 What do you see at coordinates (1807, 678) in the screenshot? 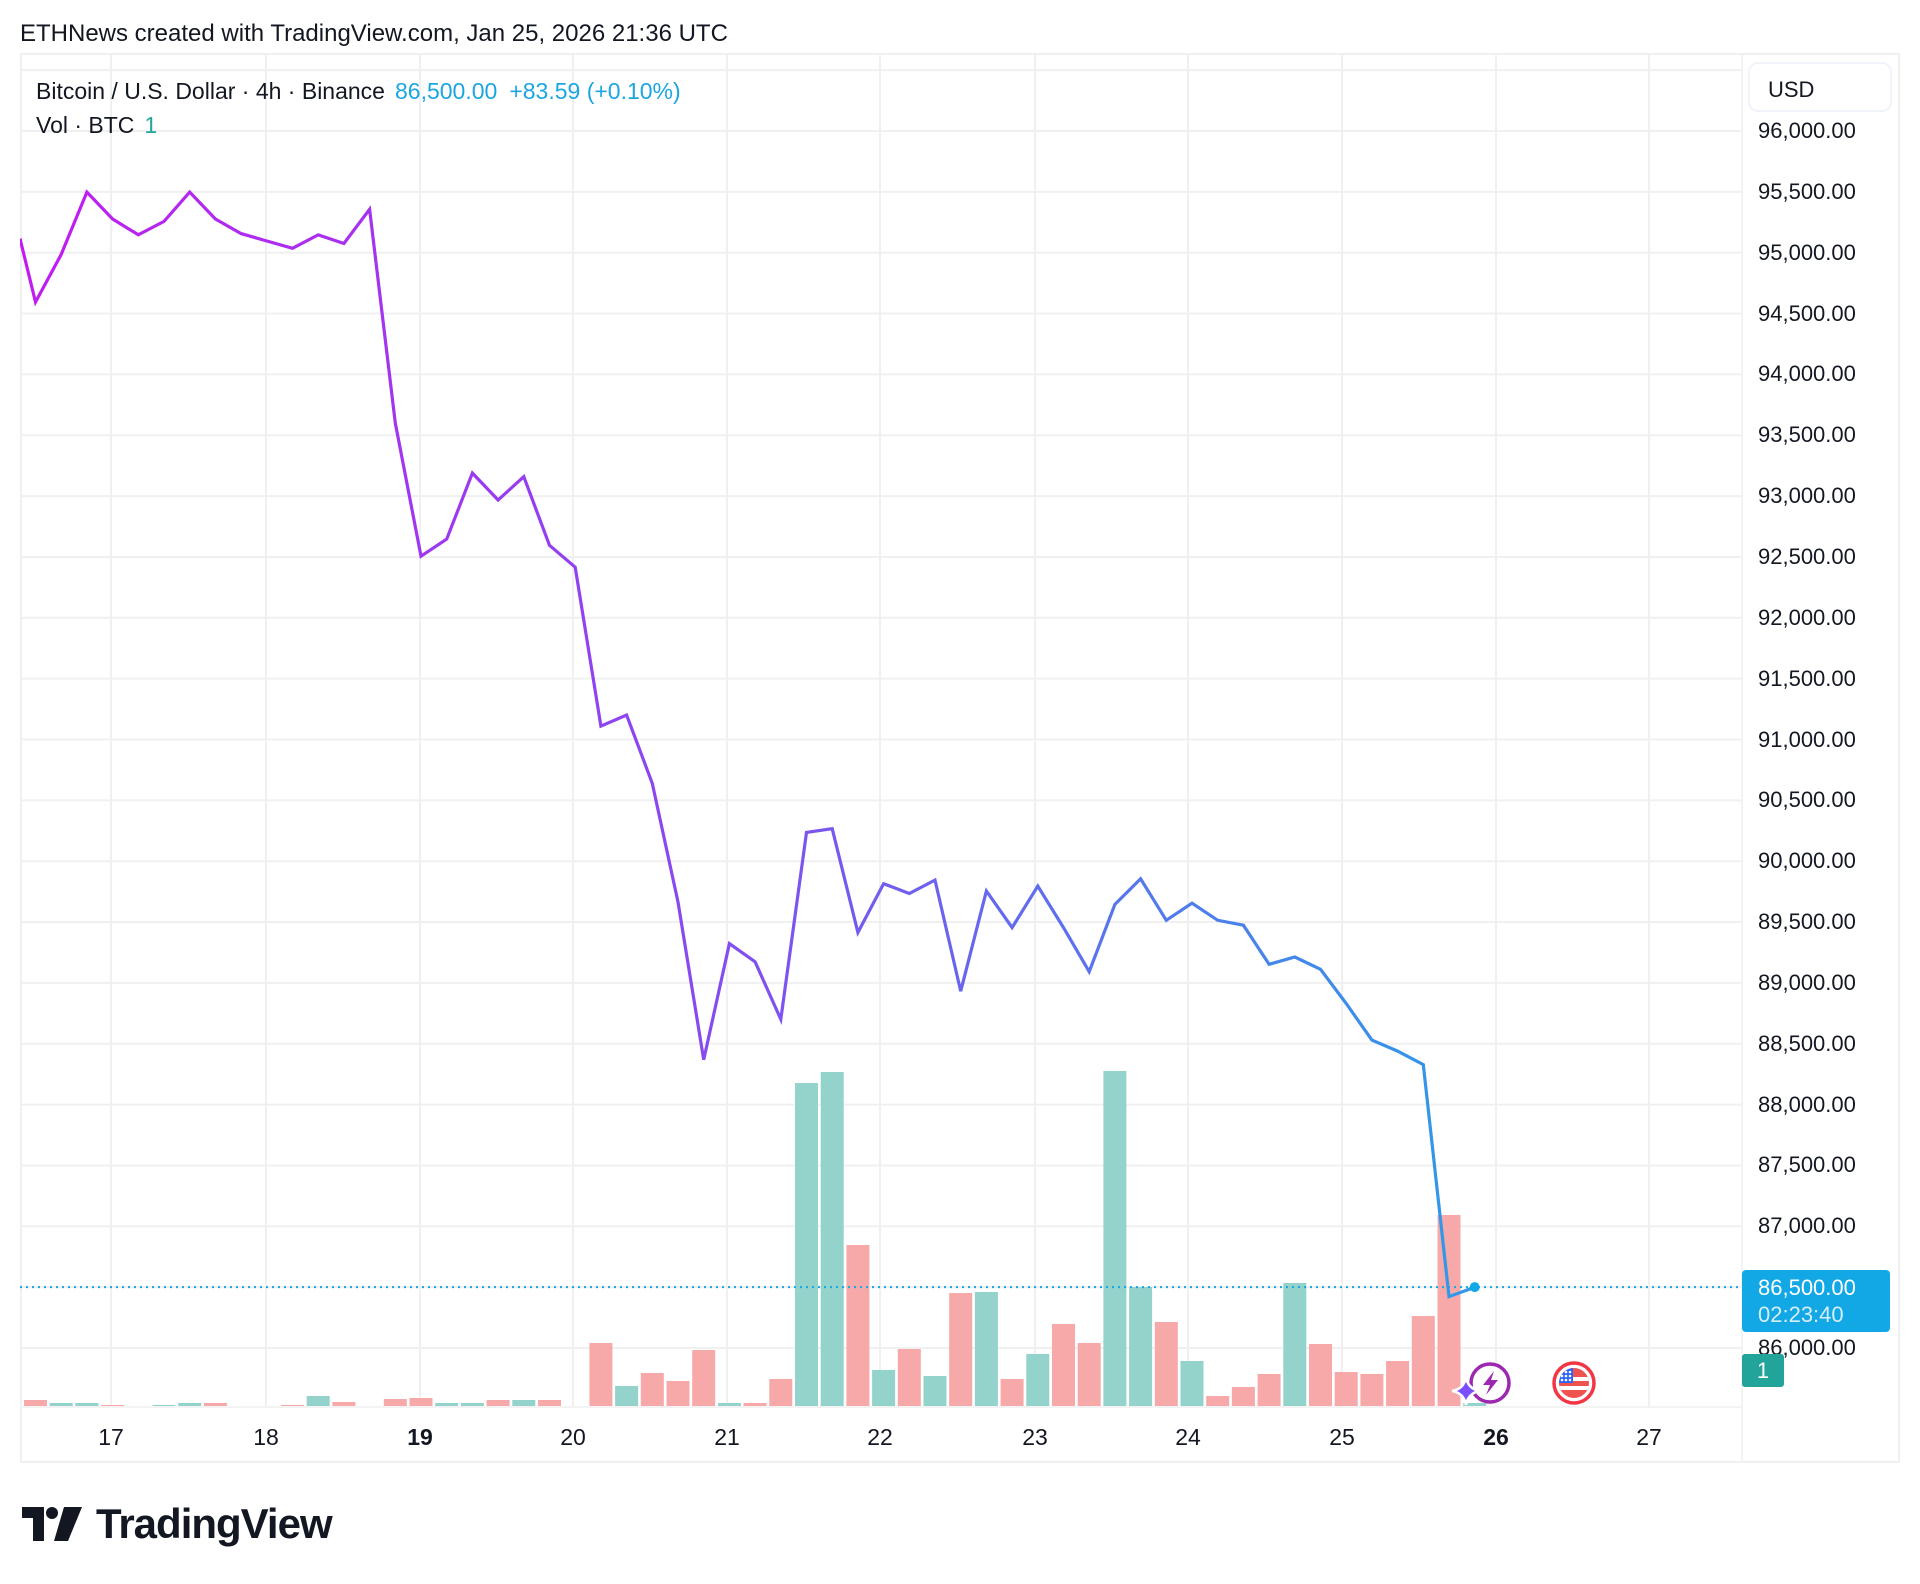
I see `price-axis-label: 91,500.00` at bounding box center [1807, 678].